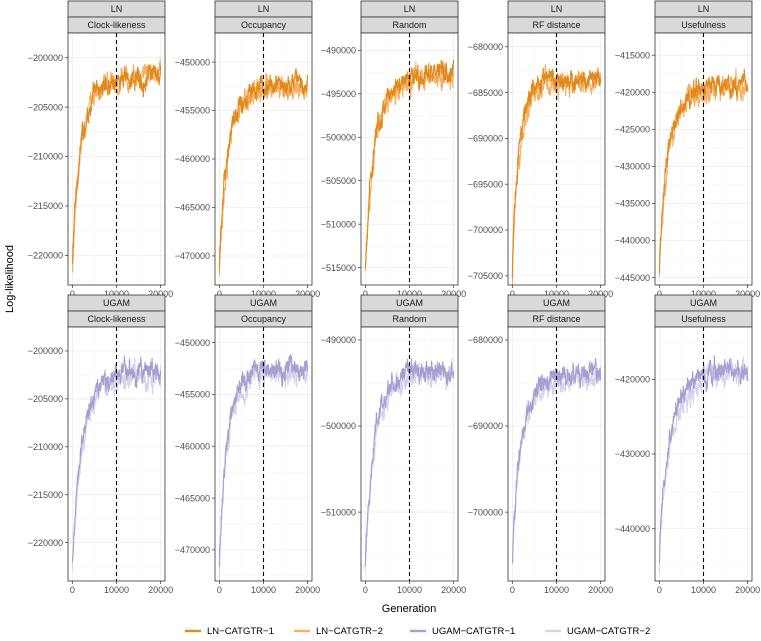  Describe the element at coordinates (338, 268) in the screenshot. I see `y-tick-label: −515000` at that location.